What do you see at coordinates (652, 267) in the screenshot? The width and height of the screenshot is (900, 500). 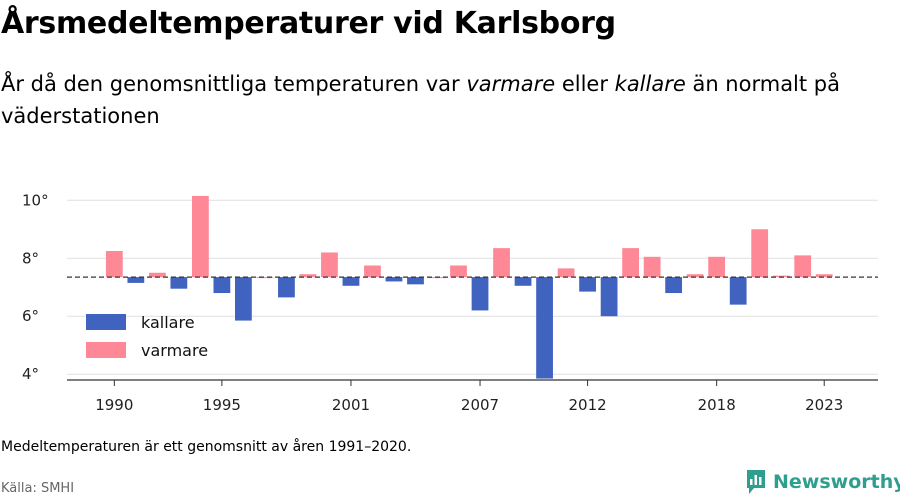 I see `bar-2015` at bounding box center [652, 267].